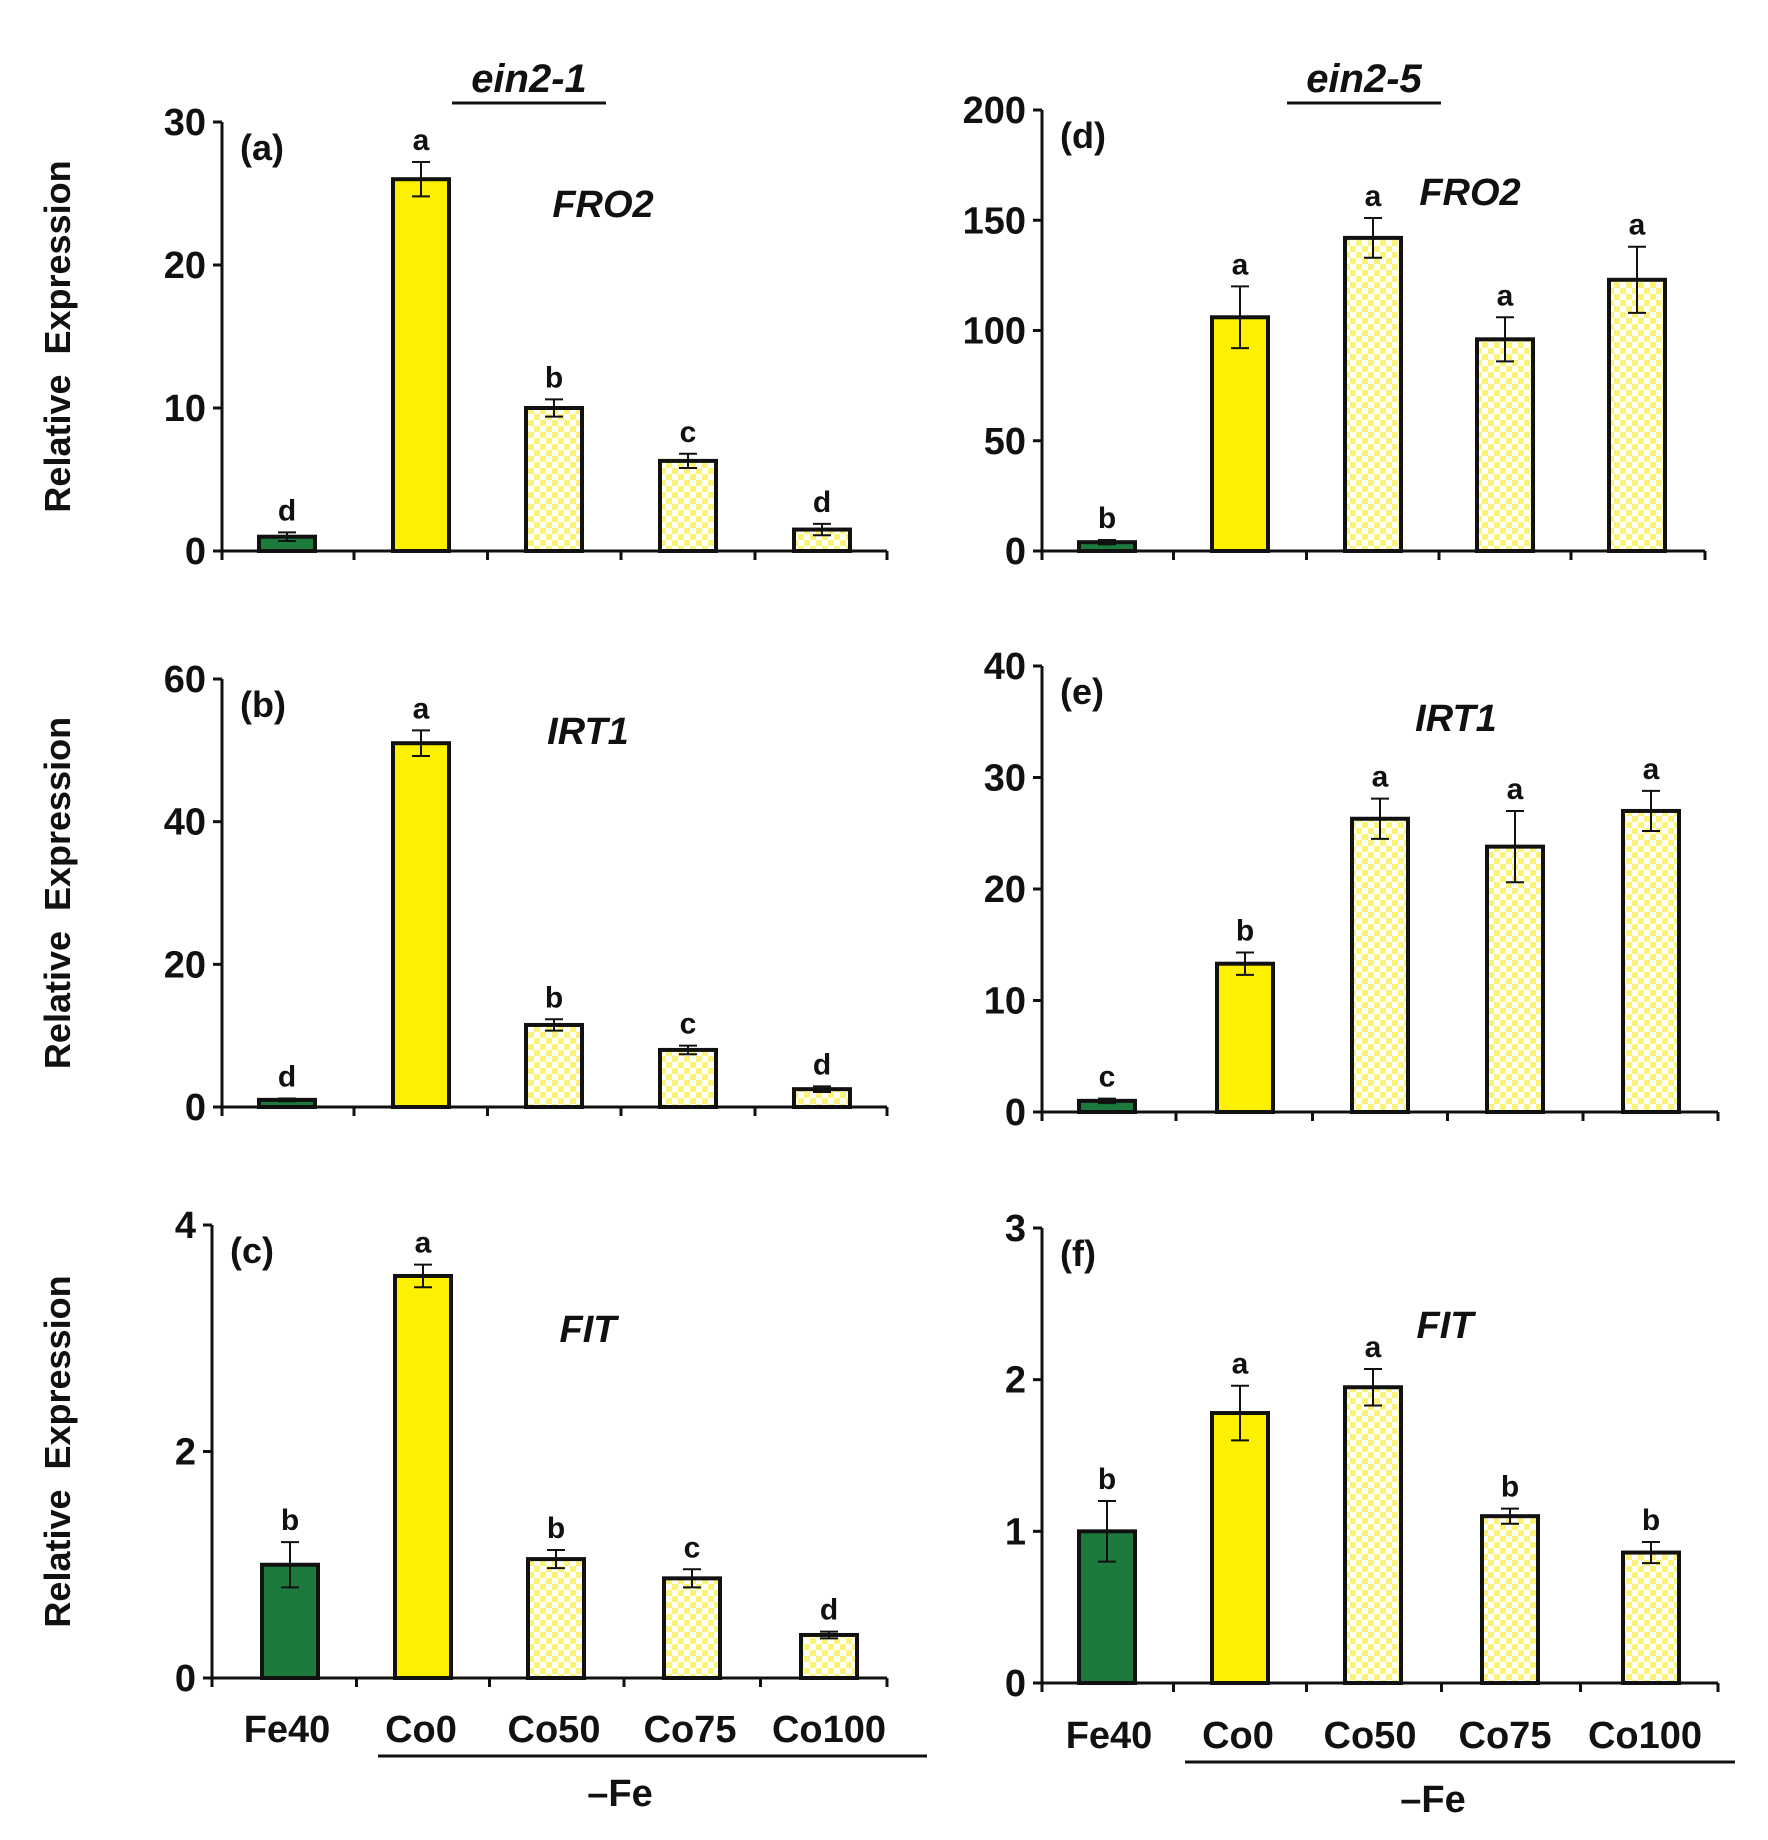 The width and height of the screenshot is (1768, 1840). I want to click on group-label-right: –Fe, so click(1432, 1800).